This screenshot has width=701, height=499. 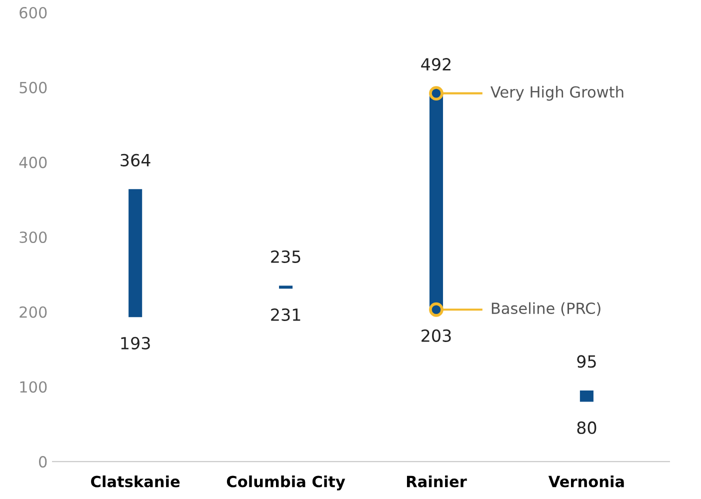 What do you see at coordinates (135, 343) in the screenshot?
I see `annotation: 193` at bounding box center [135, 343].